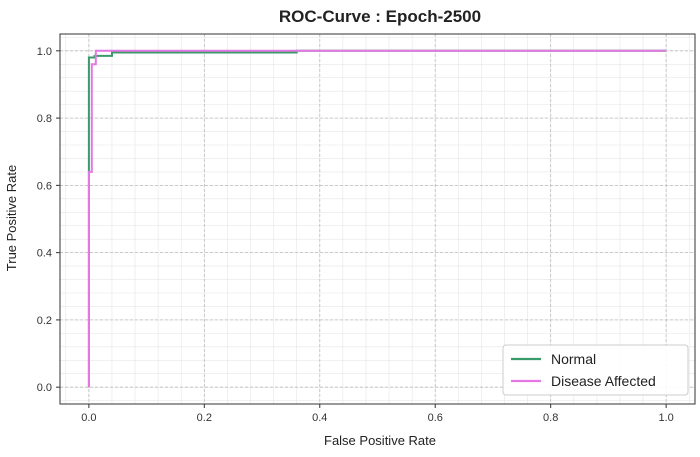  Describe the element at coordinates (550, 418) in the screenshot. I see `x-tick-label: 0.8` at that location.